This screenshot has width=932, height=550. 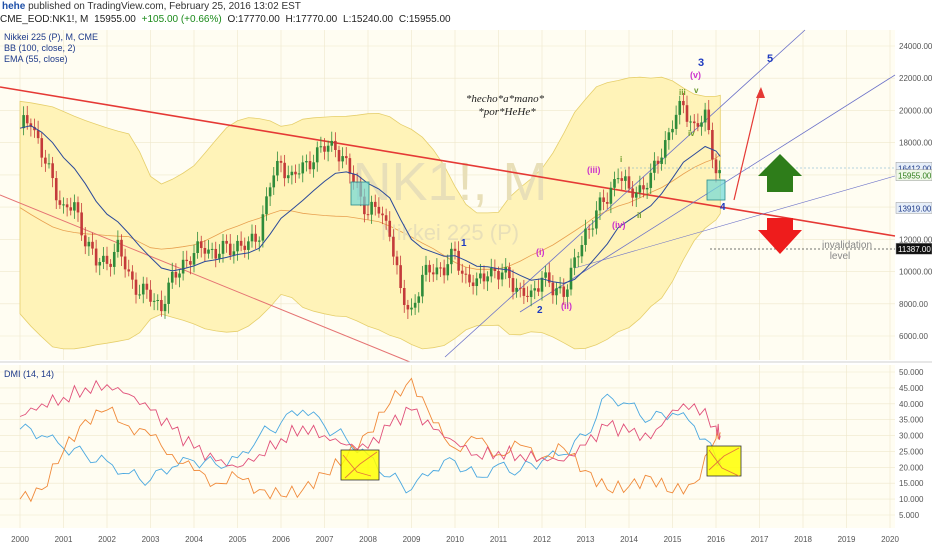 I want to click on invalidation-label-level: level, so click(x=840, y=256).